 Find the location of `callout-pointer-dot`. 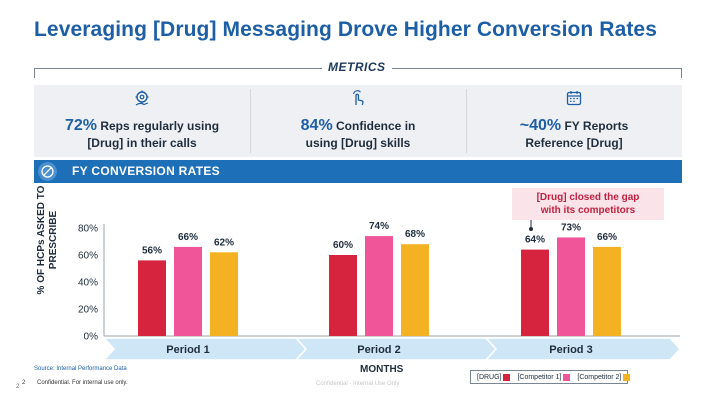

callout-pointer-dot is located at coordinates (531, 229).